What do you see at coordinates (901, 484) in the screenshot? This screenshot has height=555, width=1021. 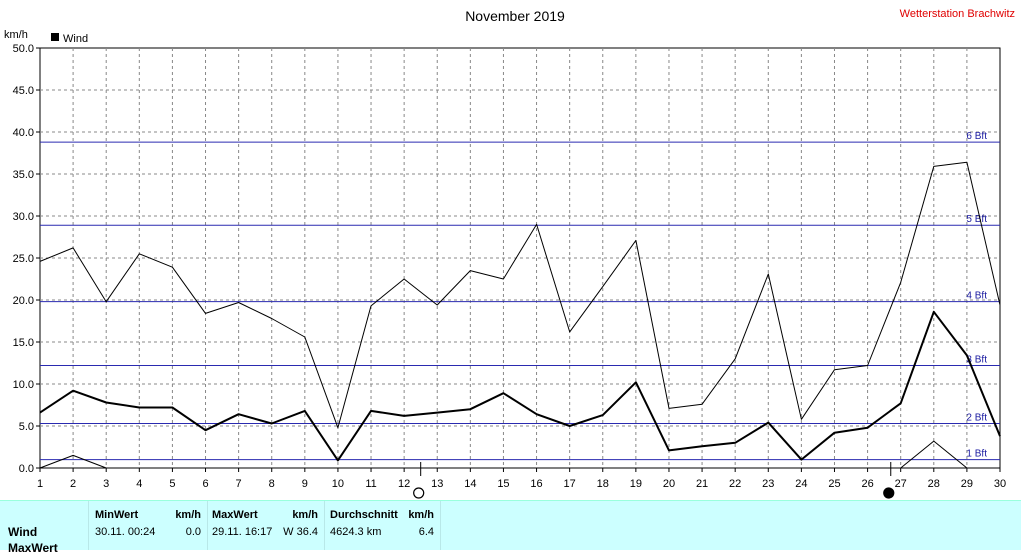 I see `x-tick-label: 27` at bounding box center [901, 484].